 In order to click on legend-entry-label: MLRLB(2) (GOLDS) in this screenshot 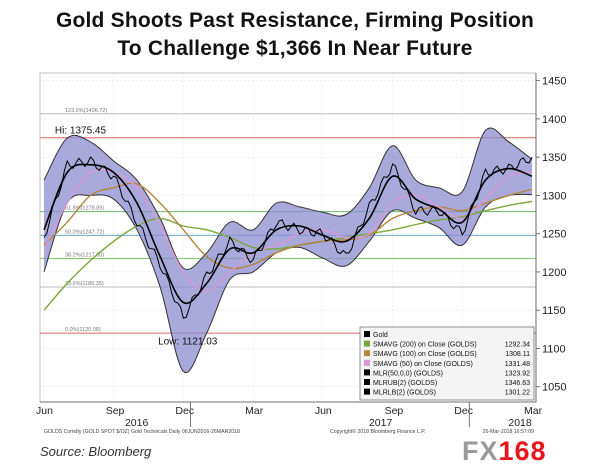, I will do `click(404, 393)`.